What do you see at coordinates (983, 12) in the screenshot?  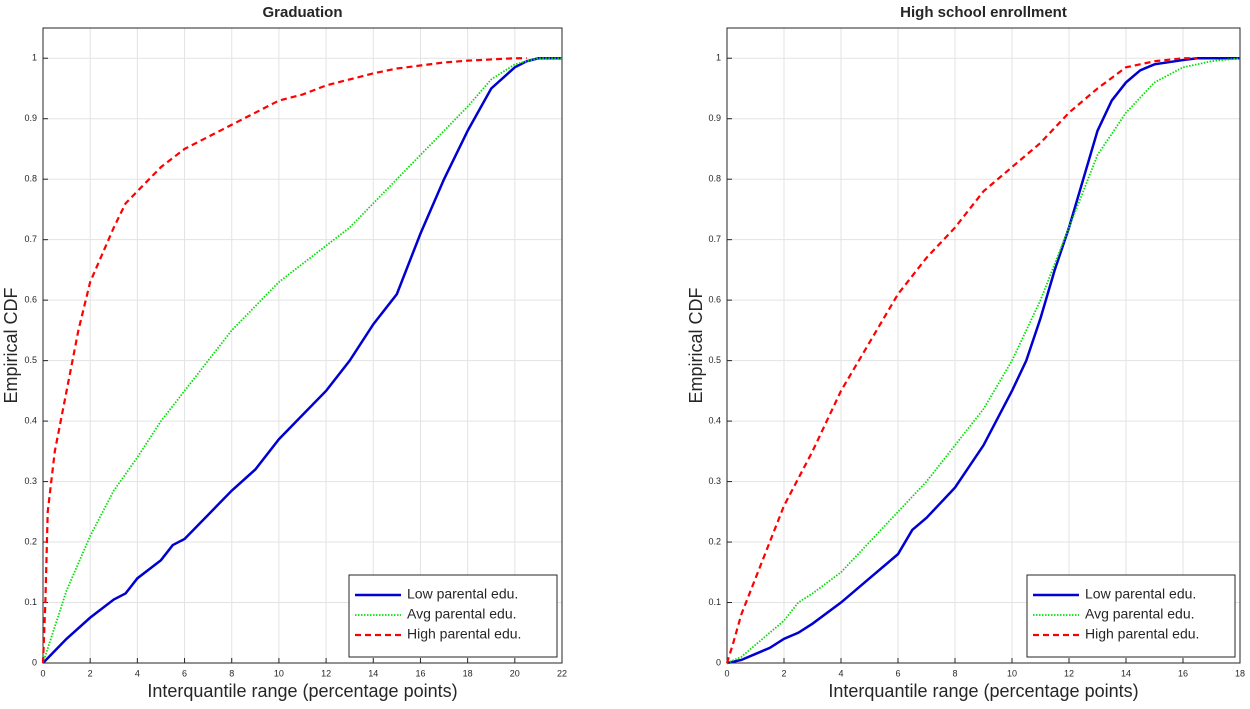 I see `chart-title: High school enrollment` at bounding box center [983, 12].